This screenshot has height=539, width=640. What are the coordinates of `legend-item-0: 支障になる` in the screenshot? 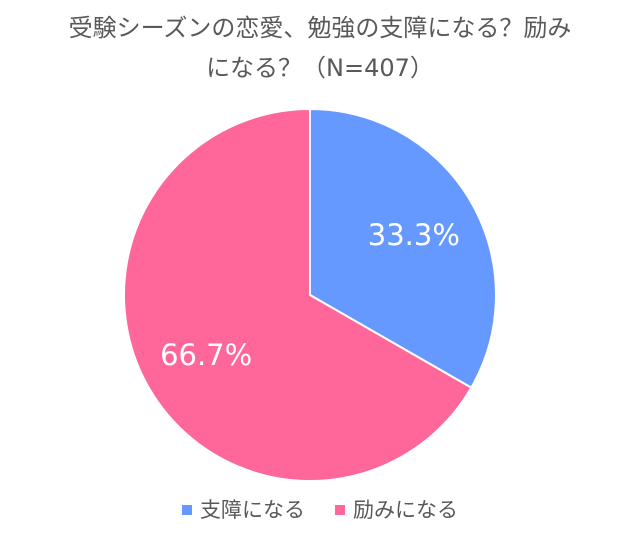 It's located at (243, 510).